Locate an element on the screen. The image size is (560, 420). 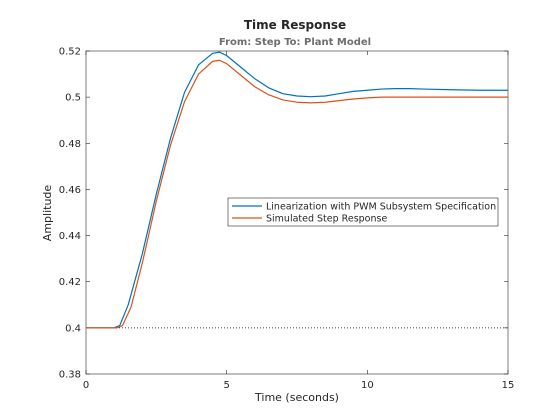
y-tick-label: 0.4 is located at coordinates (73, 328).